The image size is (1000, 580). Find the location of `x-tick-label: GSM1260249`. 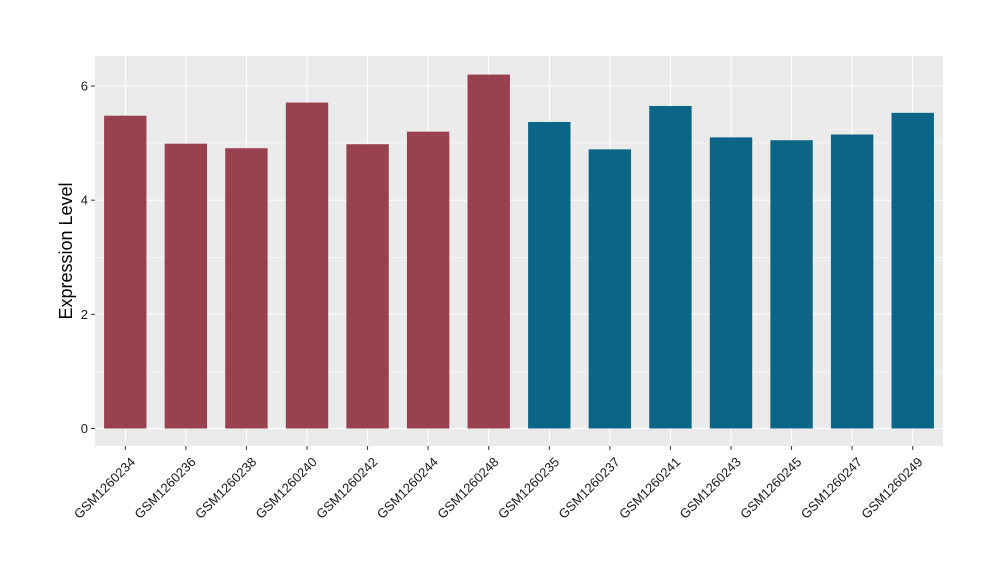

x-tick-label: GSM1260249 is located at coordinates (891, 487).